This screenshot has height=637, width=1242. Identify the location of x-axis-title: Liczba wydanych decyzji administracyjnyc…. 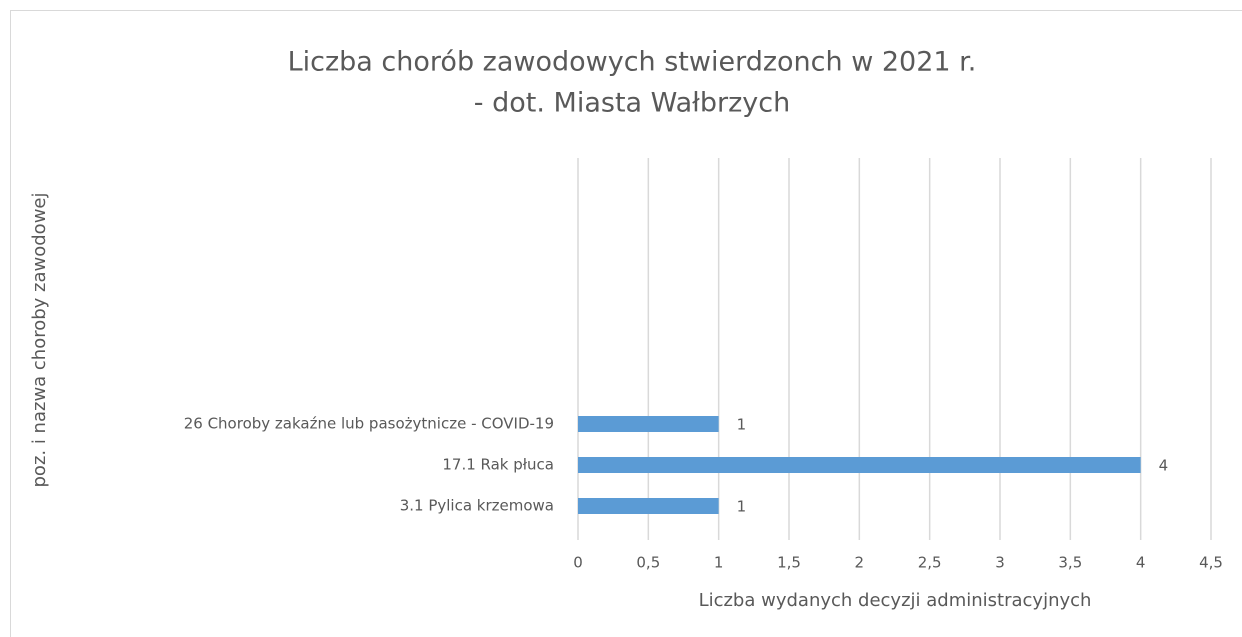
(895, 600).